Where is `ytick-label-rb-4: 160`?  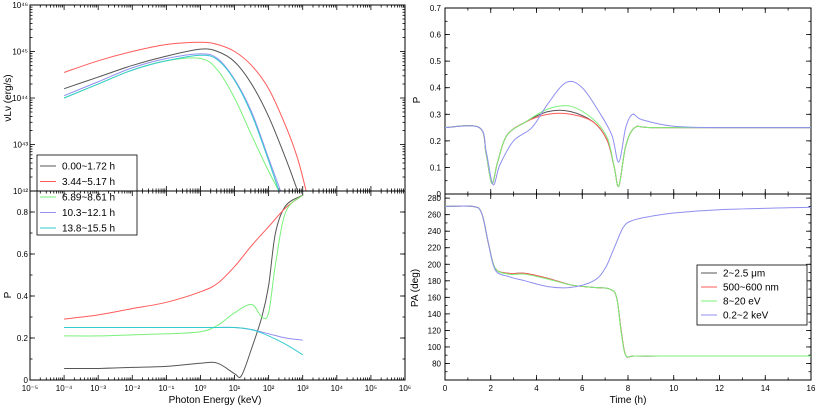
ytick-label-rb-4: 160 is located at coordinates (435, 297).